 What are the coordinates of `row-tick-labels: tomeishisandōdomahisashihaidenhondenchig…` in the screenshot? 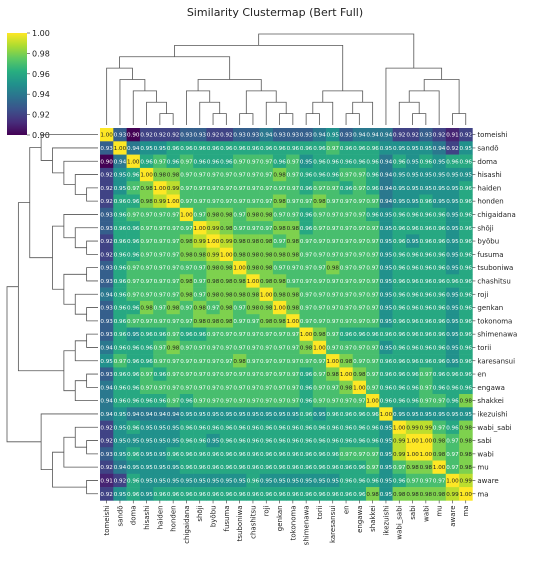 It's located at (494, 314).